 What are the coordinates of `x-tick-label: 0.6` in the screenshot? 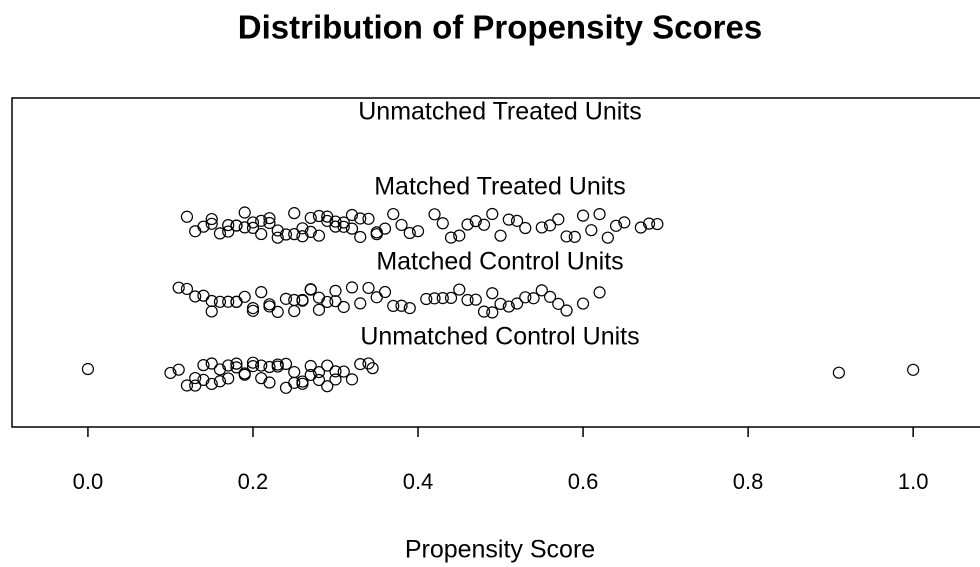 It's located at (583, 481).